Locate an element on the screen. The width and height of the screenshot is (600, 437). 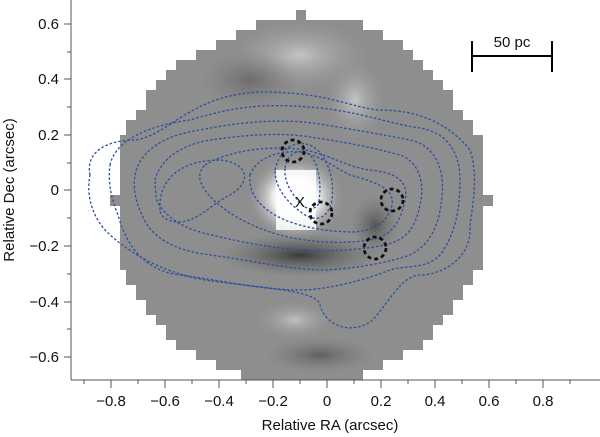
y-tick-labels: 0.6 0.4 0.2 0 −0.2 −0.4 −0.6 is located at coordinates (44, 191).